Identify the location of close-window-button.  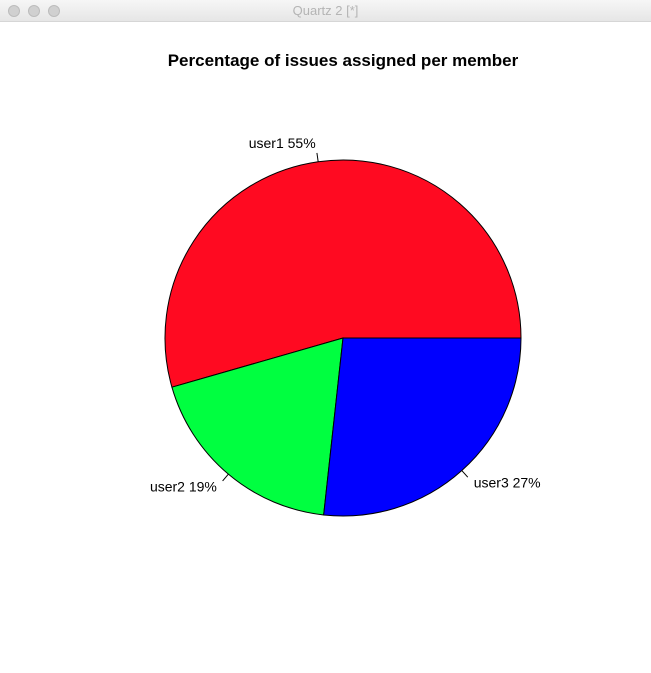
(14, 11).